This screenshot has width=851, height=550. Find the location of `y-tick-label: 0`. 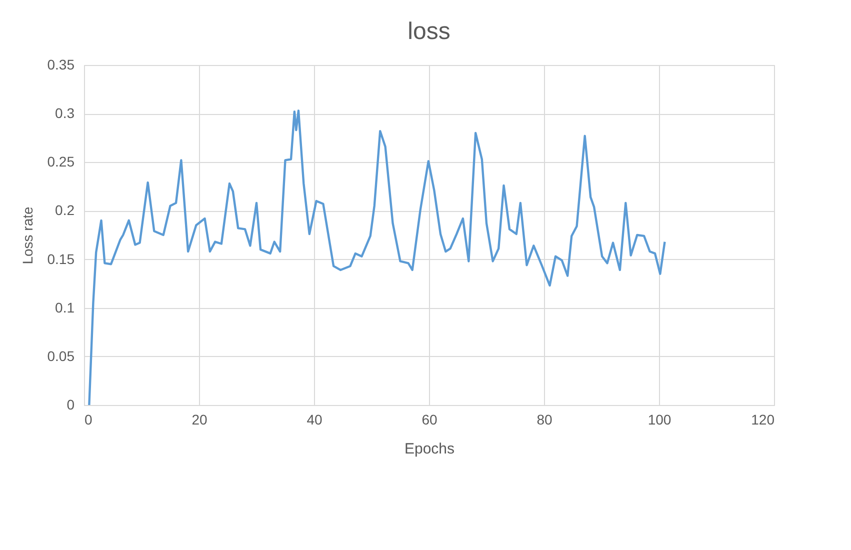

y-tick-label: 0 is located at coordinates (70, 404).